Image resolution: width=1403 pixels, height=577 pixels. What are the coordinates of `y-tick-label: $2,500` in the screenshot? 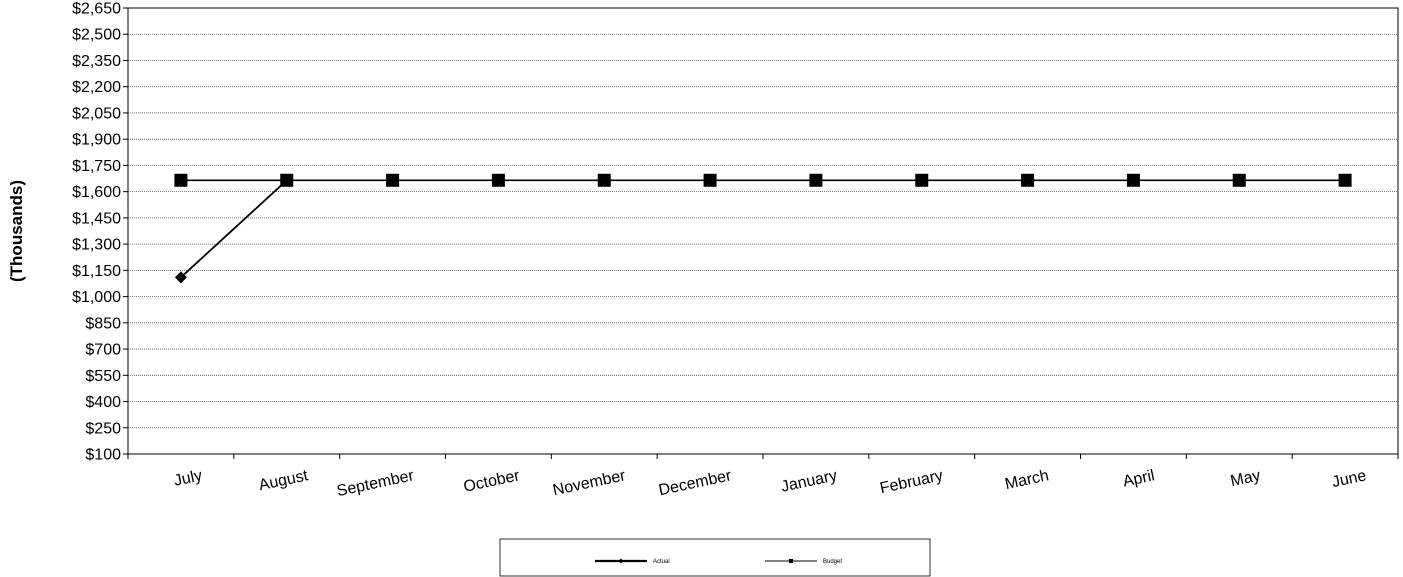 It's located at (96, 35).